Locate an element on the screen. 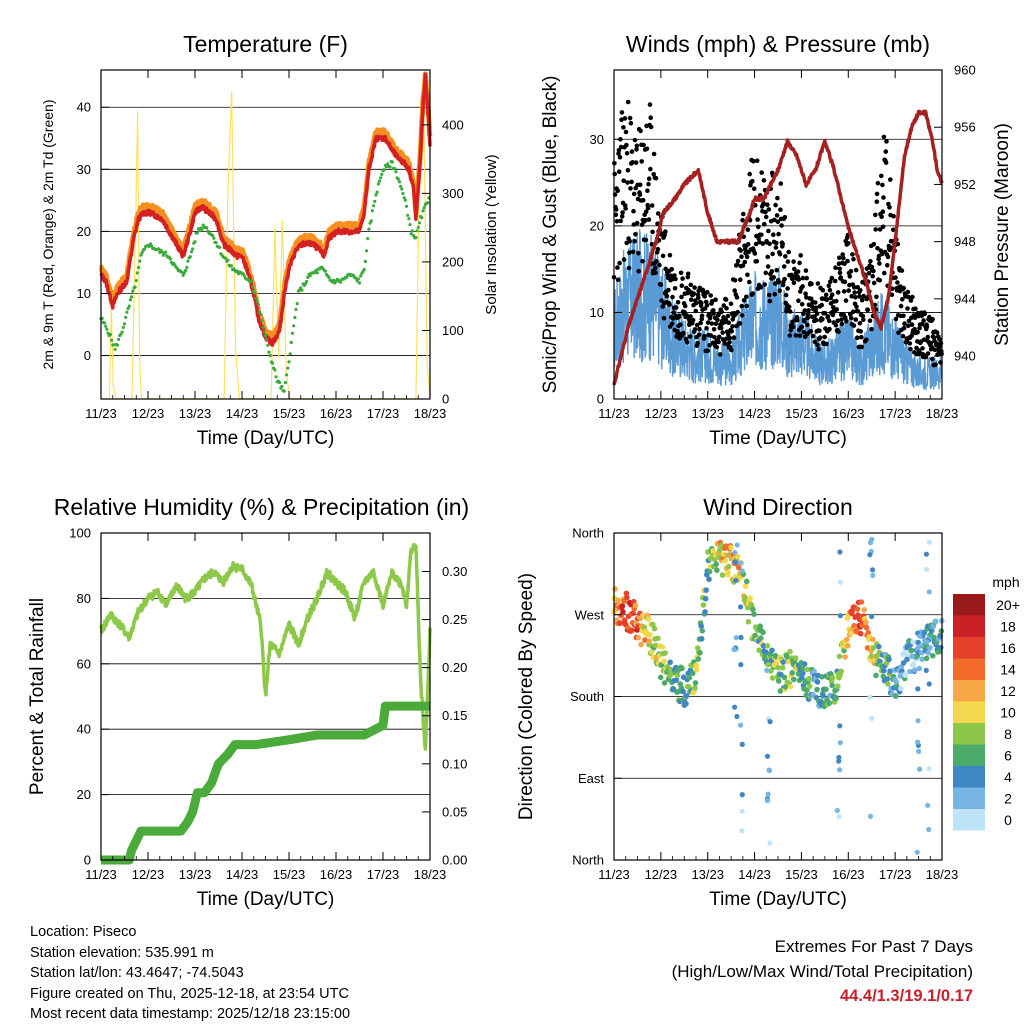 The width and height of the screenshot is (1024, 1025). chart1-ytick-label: 0 is located at coordinates (87, 355).